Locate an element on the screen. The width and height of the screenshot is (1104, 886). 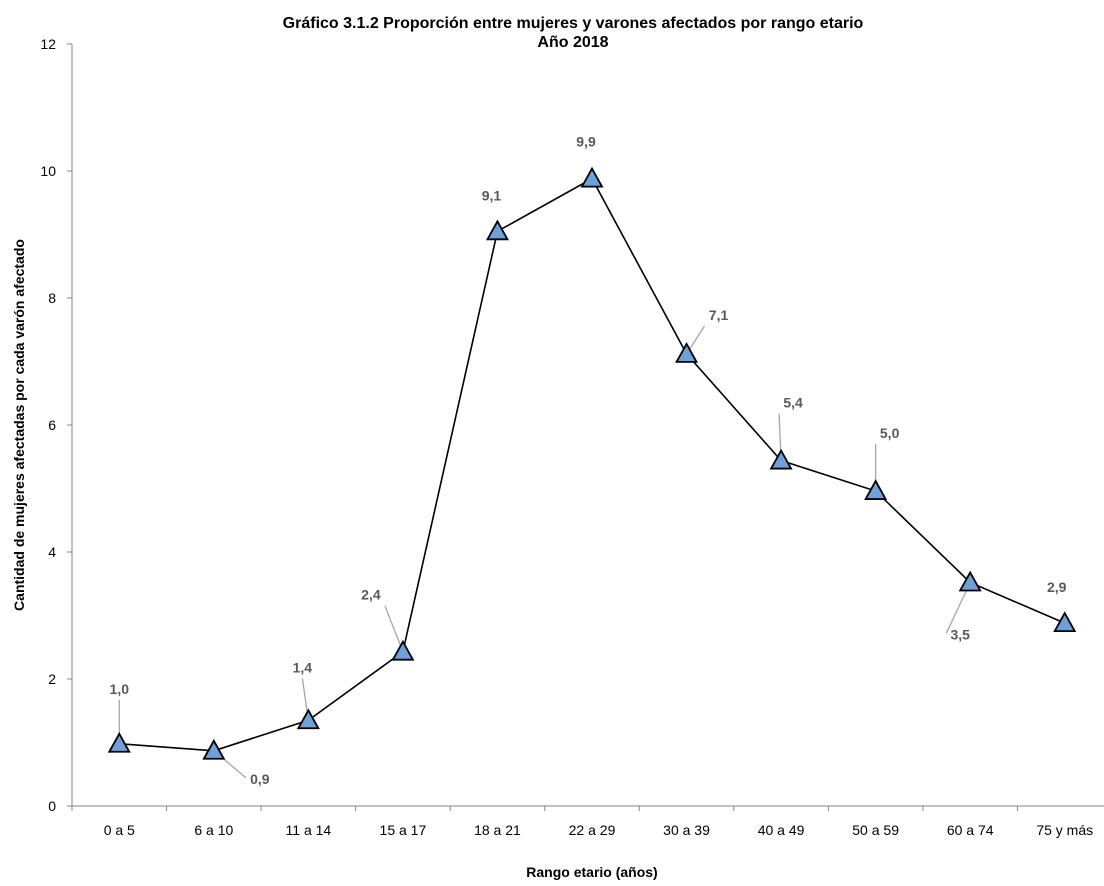
data-label: 0,9 is located at coordinates (260, 779).